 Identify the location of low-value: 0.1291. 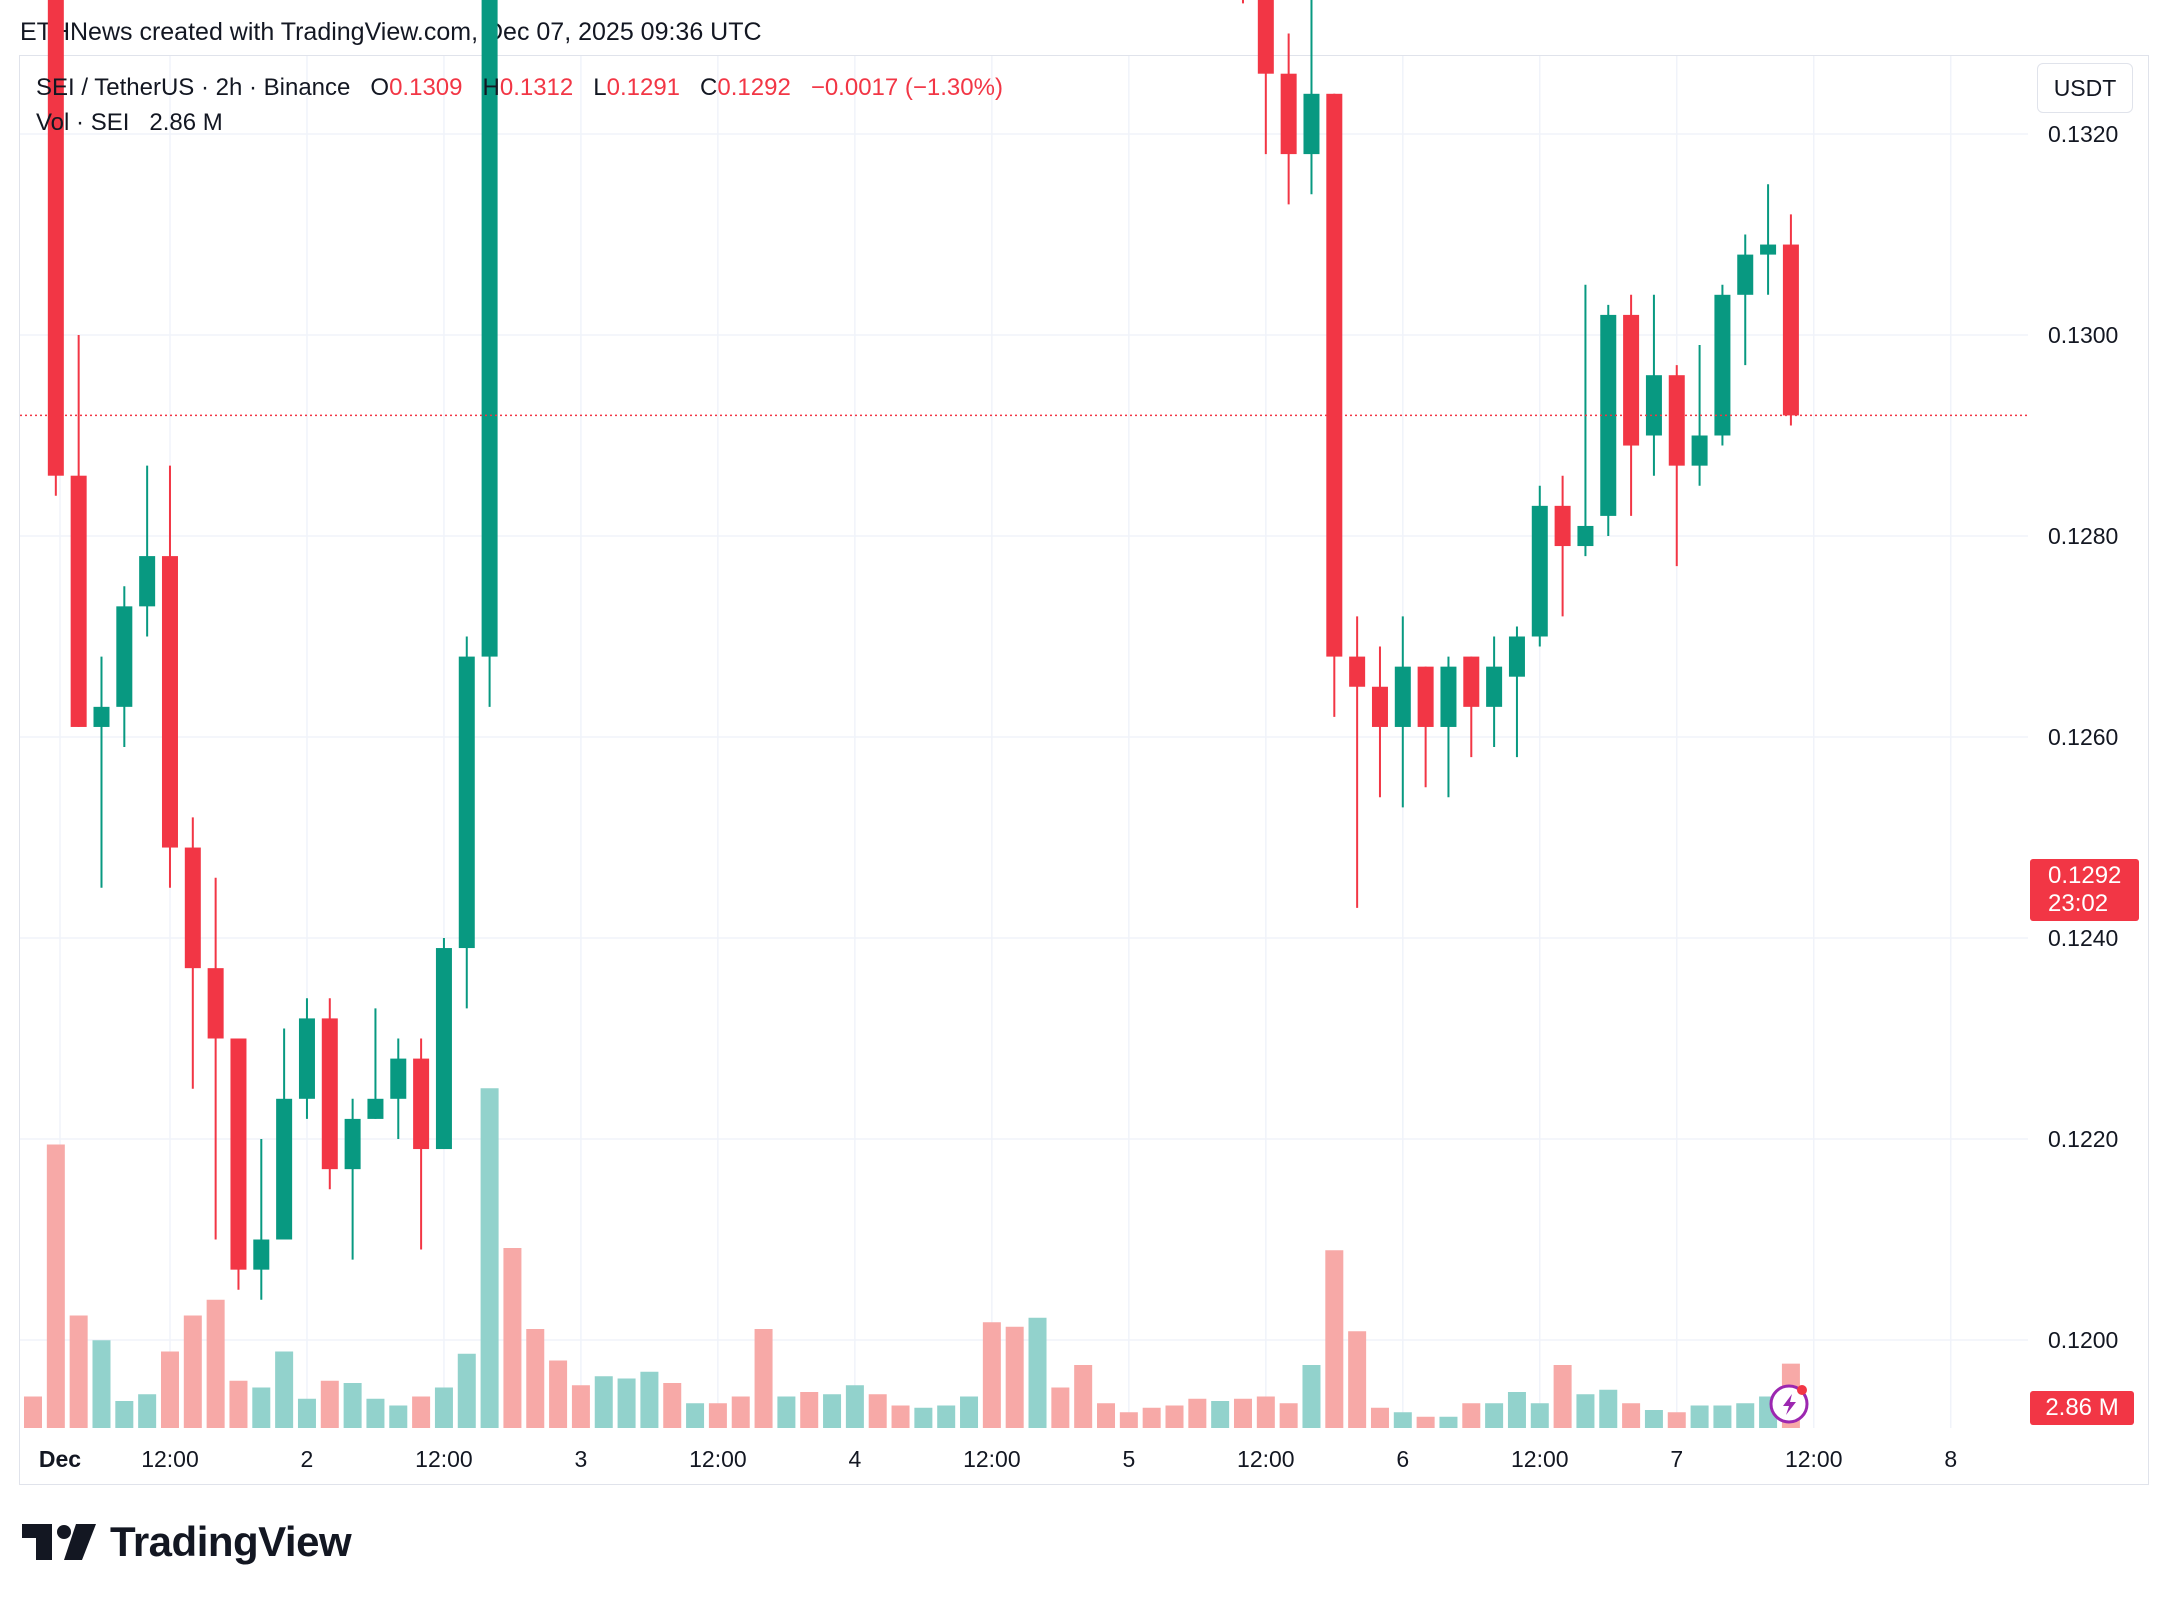
(643, 87).